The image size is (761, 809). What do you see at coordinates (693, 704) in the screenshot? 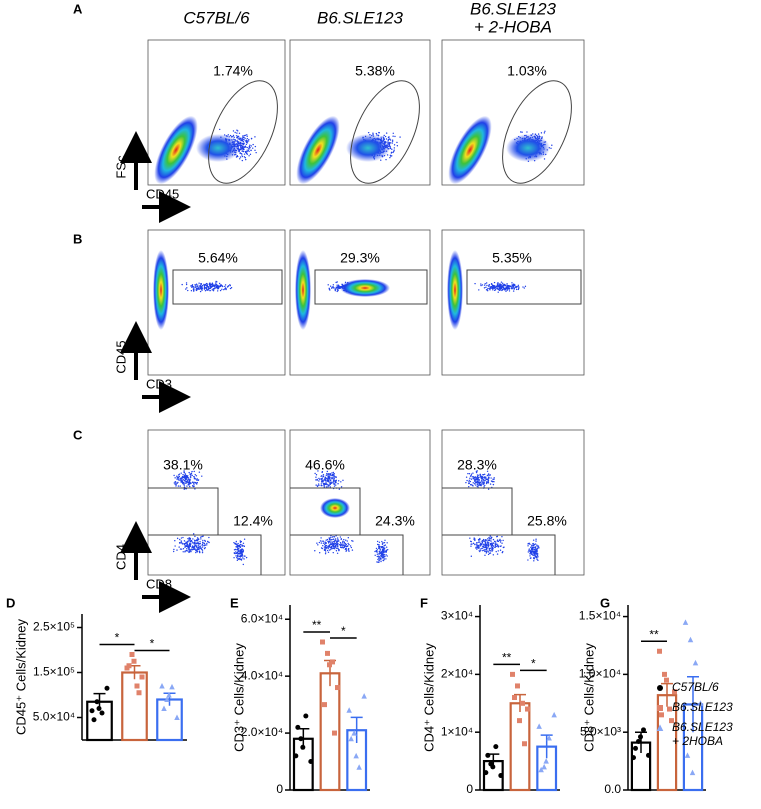
I see `error-bar` at bounding box center [693, 704].